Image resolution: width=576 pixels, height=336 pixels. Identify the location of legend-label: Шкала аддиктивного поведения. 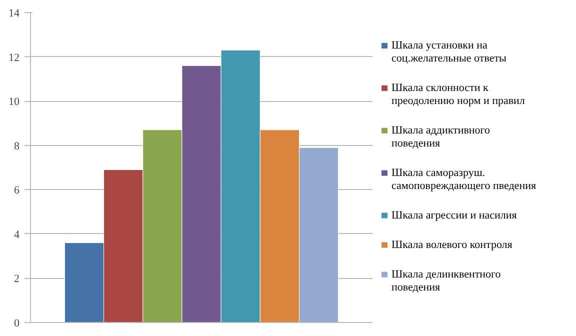
(441, 137).